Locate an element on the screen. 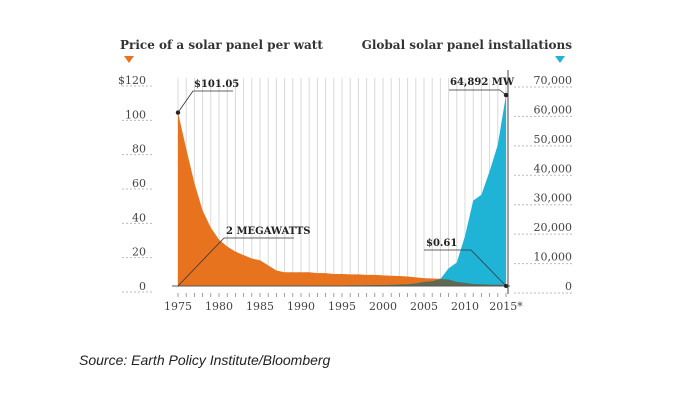 Image resolution: width=700 pixels, height=414 pixels. left-tick-label: $120 is located at coordinates (132, 80).